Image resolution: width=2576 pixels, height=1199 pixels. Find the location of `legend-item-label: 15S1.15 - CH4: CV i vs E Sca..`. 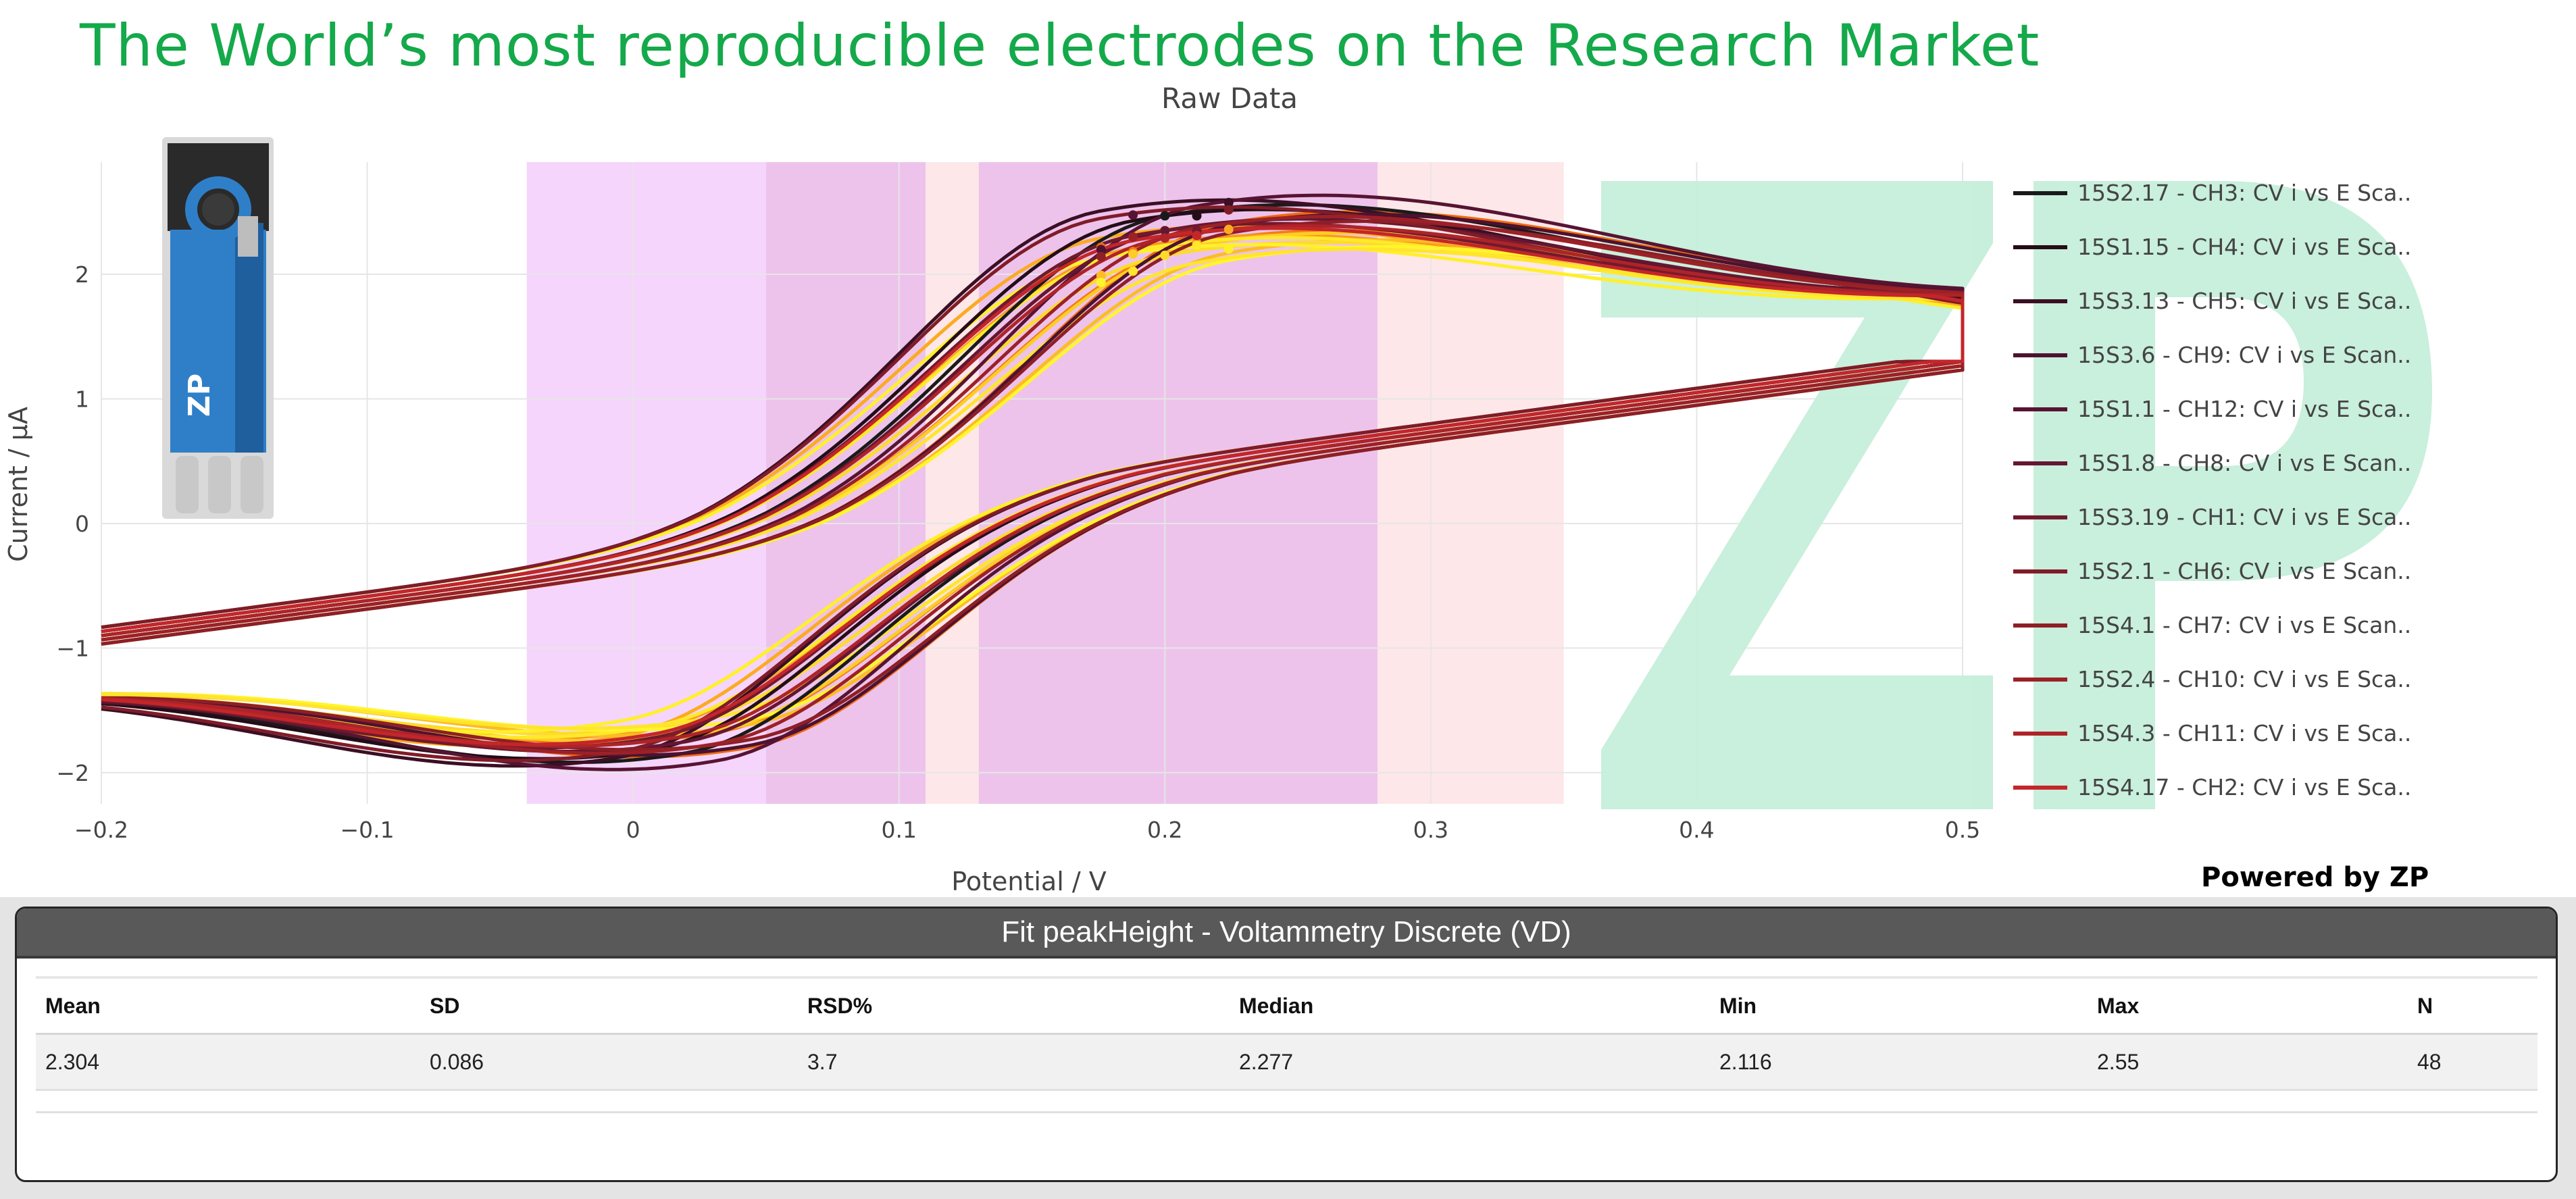

legend-item-label: 15S1.15 - CH4: CV i vs E Sca.. is located at coordinates (2244, 247).